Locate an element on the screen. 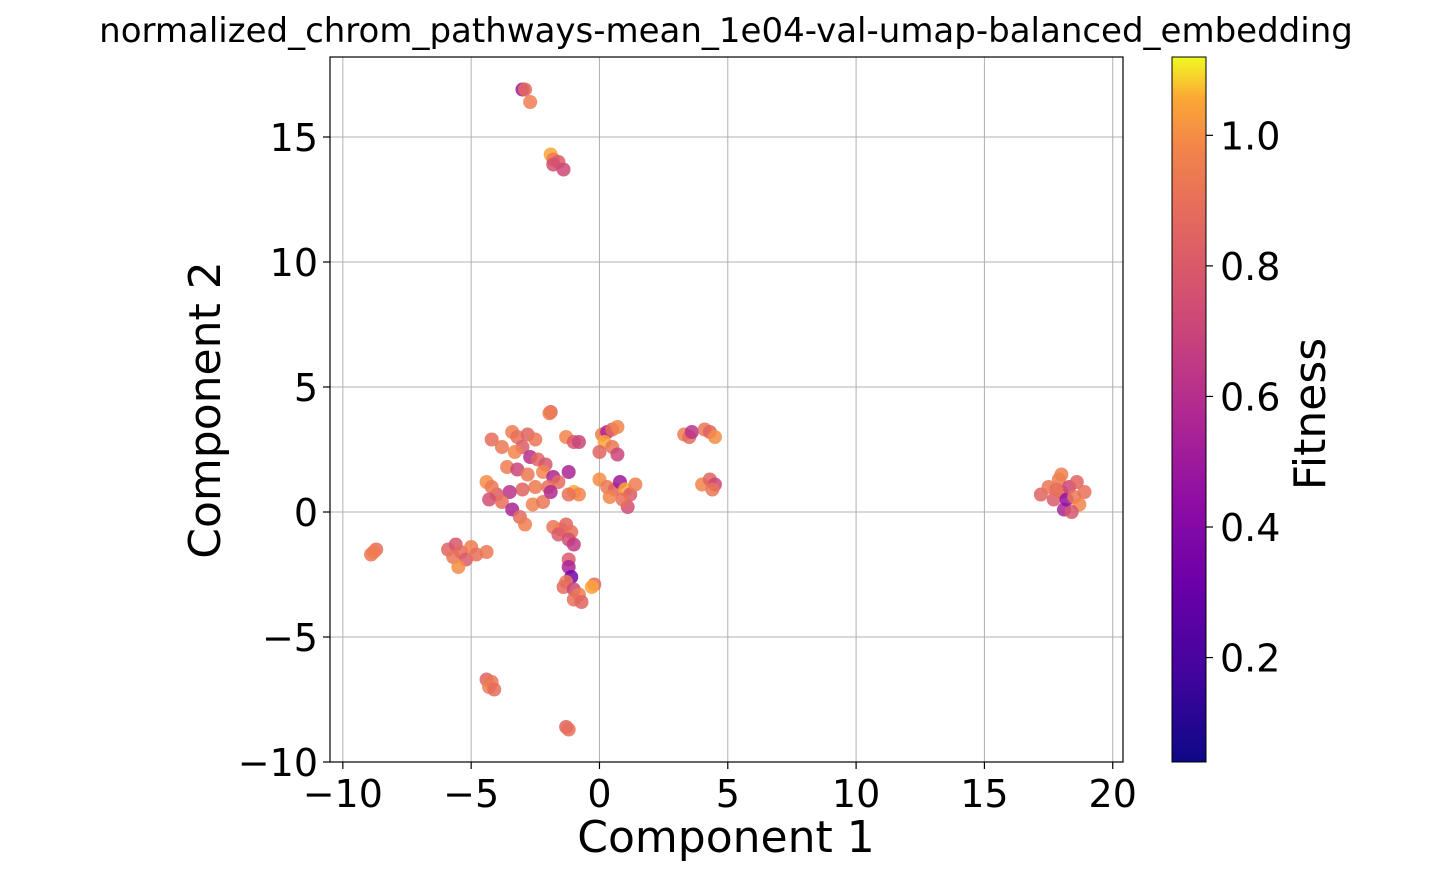 The width and height of the screenshot is (1452, 876). colorbar-tick-label: 0.8 is located at coordinates (1250, 267).